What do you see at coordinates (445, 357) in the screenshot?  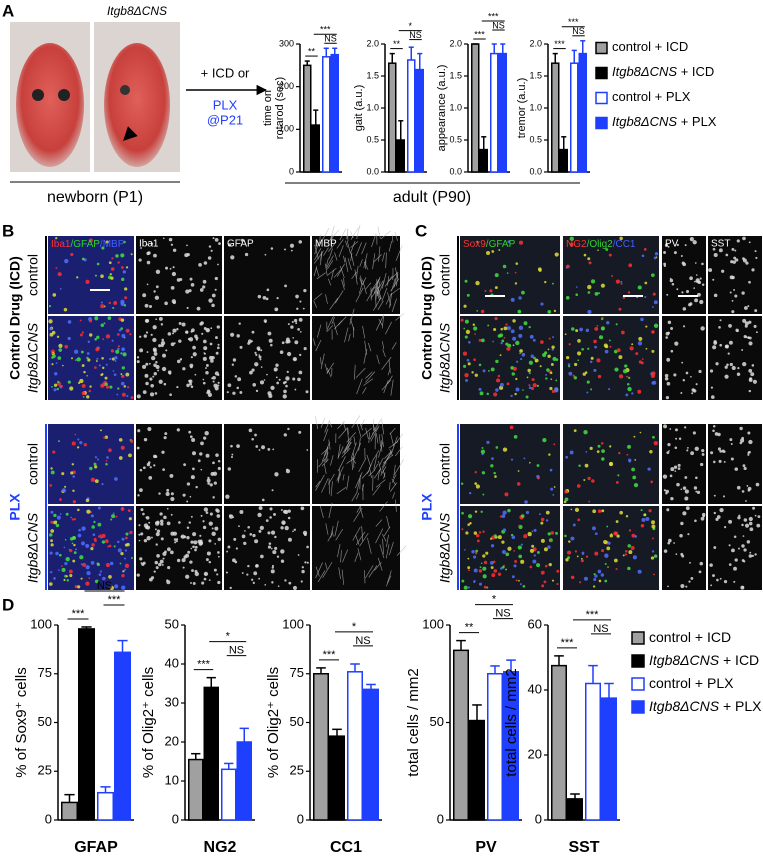 I see `row-label: Itgb8ΔCNS` at bounding box center [445, 357].